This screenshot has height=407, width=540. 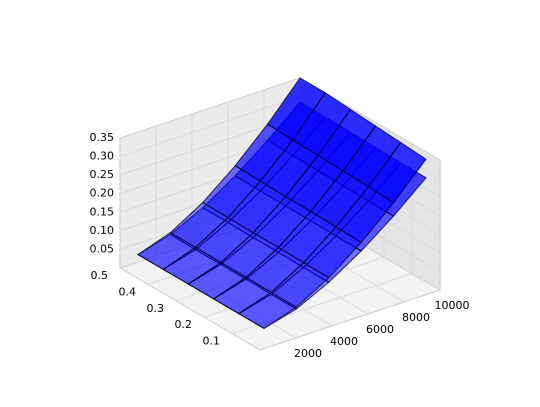 I want to click on y-tick-label: 0.3, so click(x=156, y=308).